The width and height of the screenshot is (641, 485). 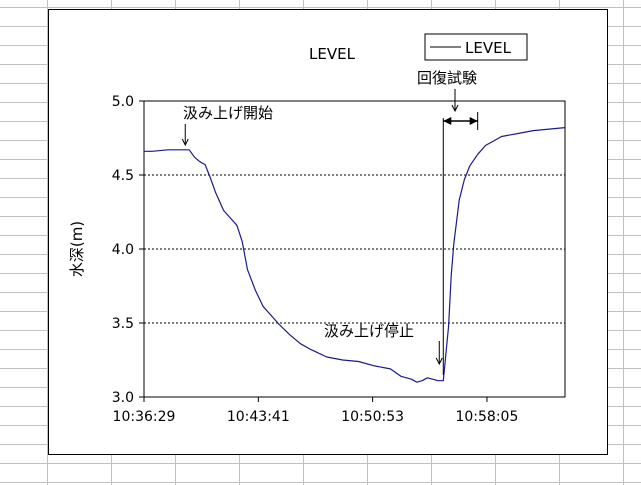 What do you see at coordinates (372, 417) in the screenshot?
I see `x-tick-label-2: 10:50:53` at bounding box center [372, 417].